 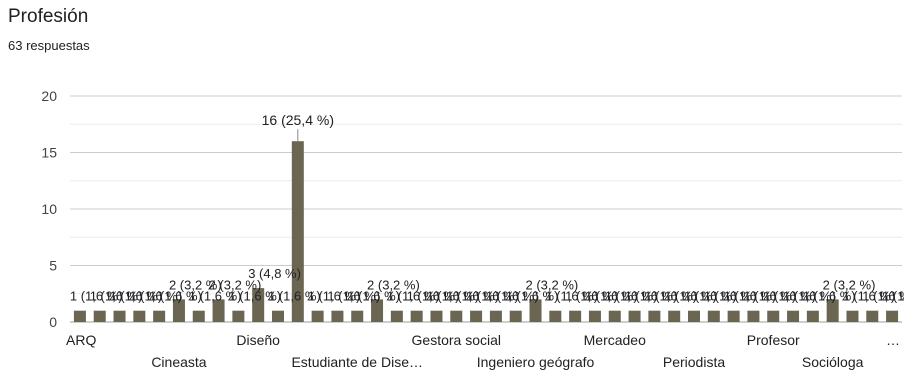 I want to click on data-label: 3 (4,8 %), so click(x=274, y=273).